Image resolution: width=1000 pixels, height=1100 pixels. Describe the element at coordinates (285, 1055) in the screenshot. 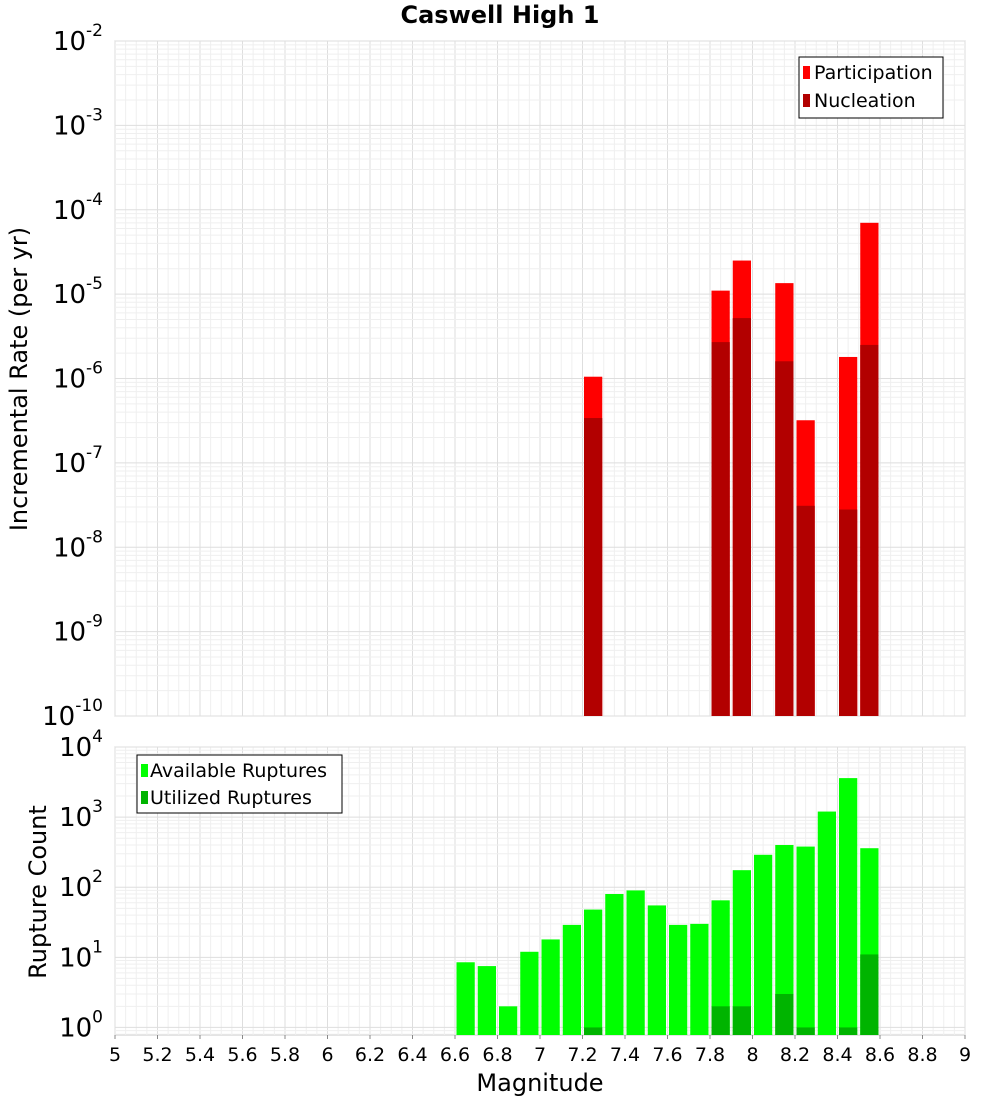

I see `x-tick-label: 5.8` at that location.